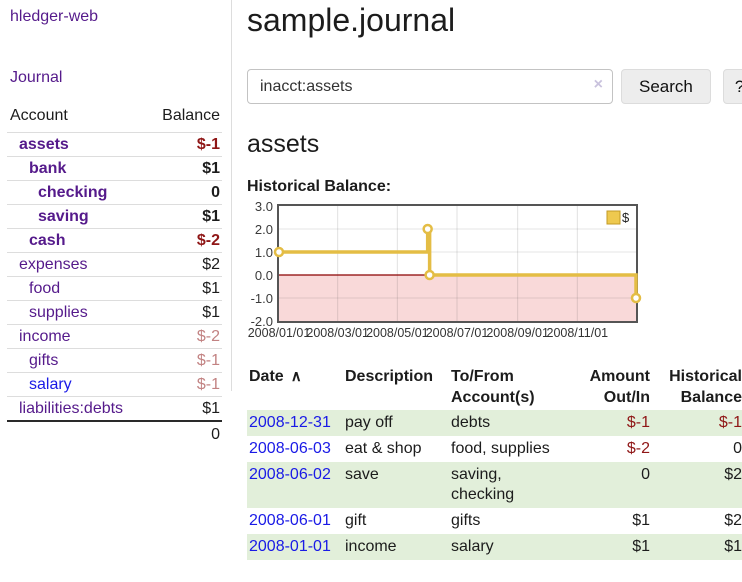 This screenshot has height=582, width=742. Describe the element at coordinates (191, 115) in the screenshot. I see `balance-column-header: Balance` at that location.